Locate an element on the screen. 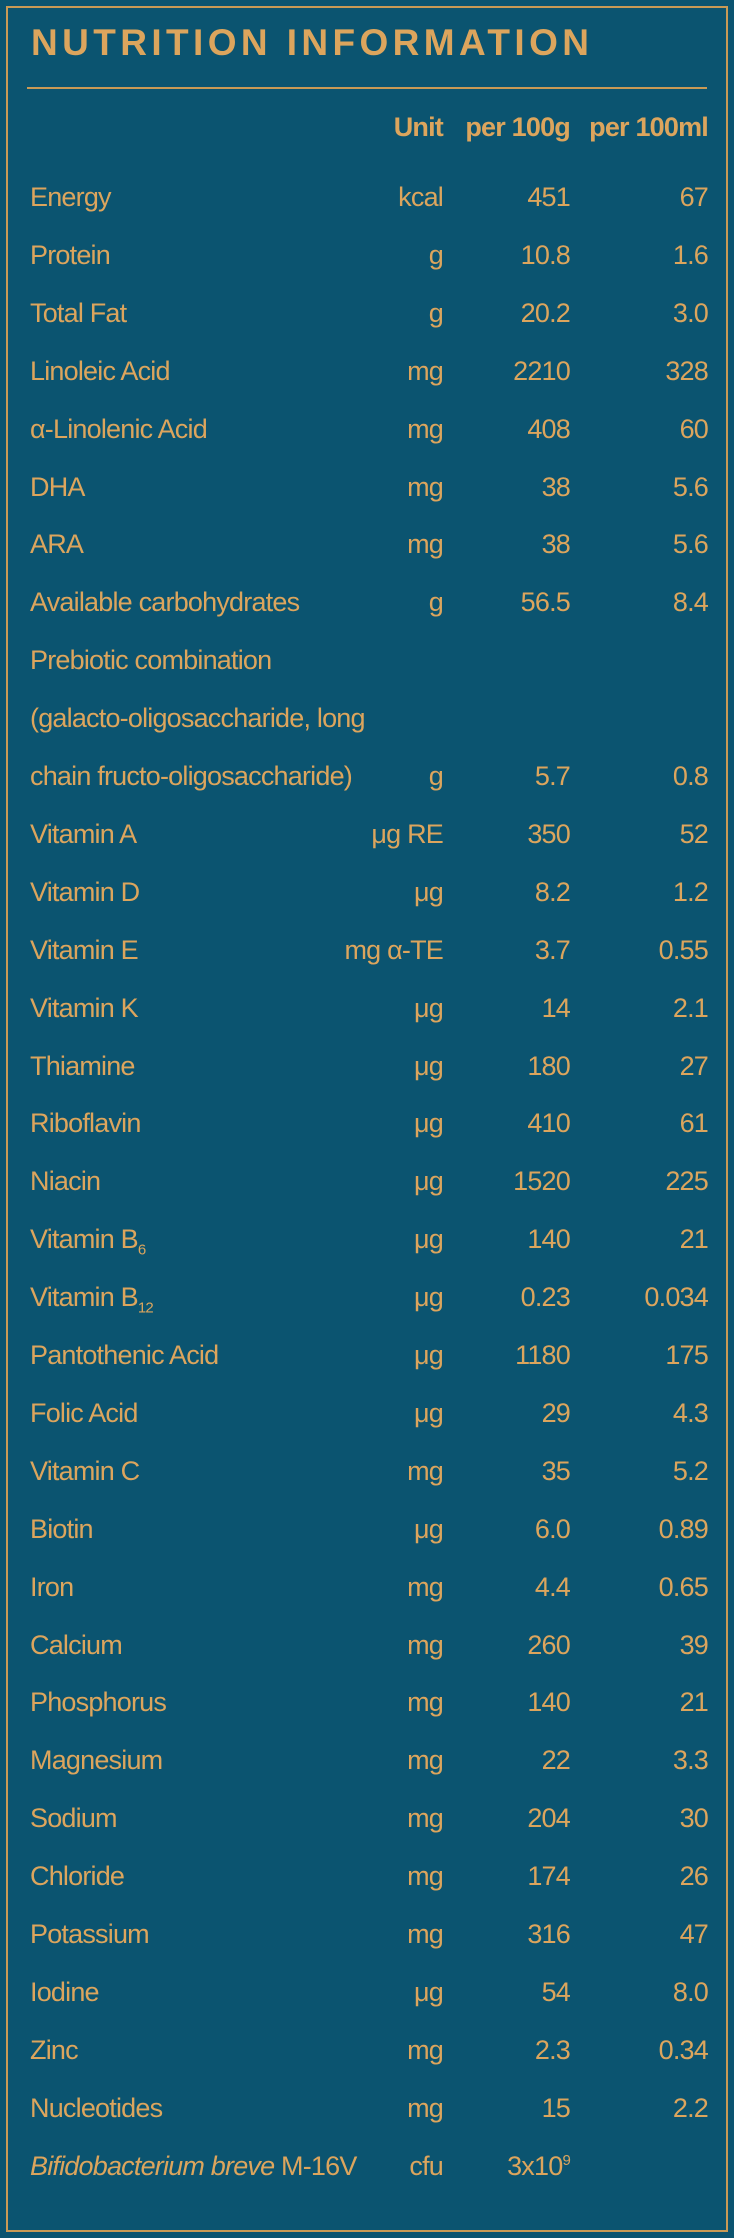  cell-per-100ml: 1.2 is located at coordinates (690, 892).